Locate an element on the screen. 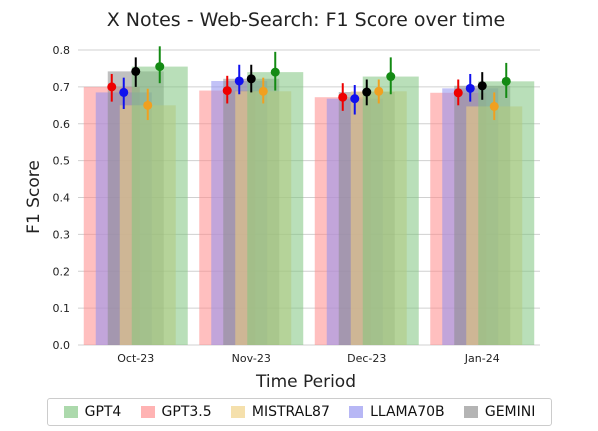  legend-label: GPT4 is located at coordinates (103, 412).